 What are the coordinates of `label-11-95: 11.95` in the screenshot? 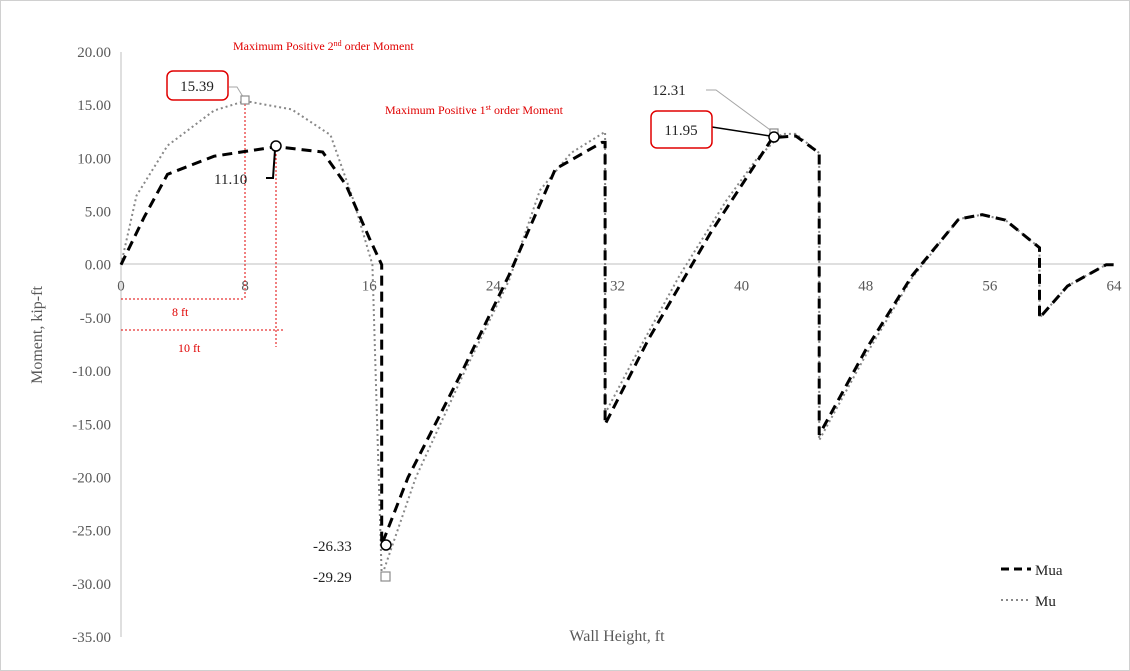 It's located at (680, 131).